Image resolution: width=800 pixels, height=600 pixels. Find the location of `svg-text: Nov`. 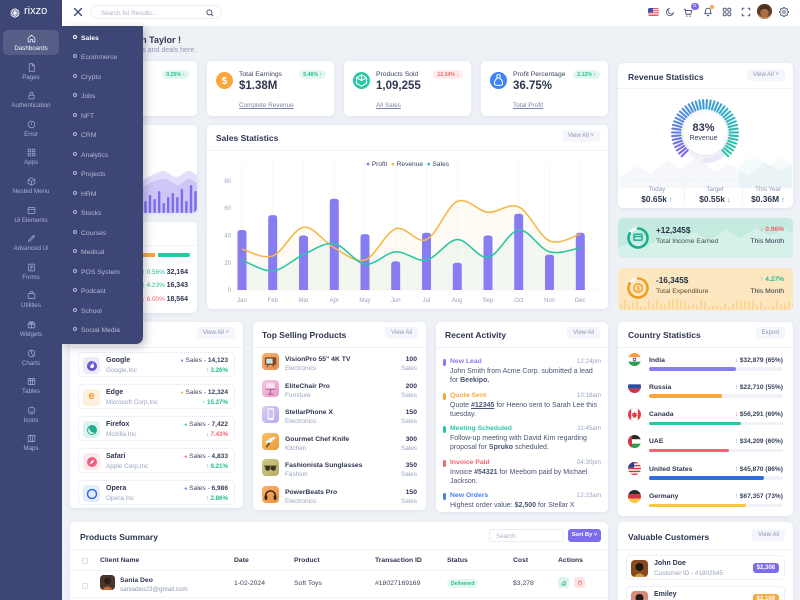

svg-text: Nov is located at coordinates (549, 301).